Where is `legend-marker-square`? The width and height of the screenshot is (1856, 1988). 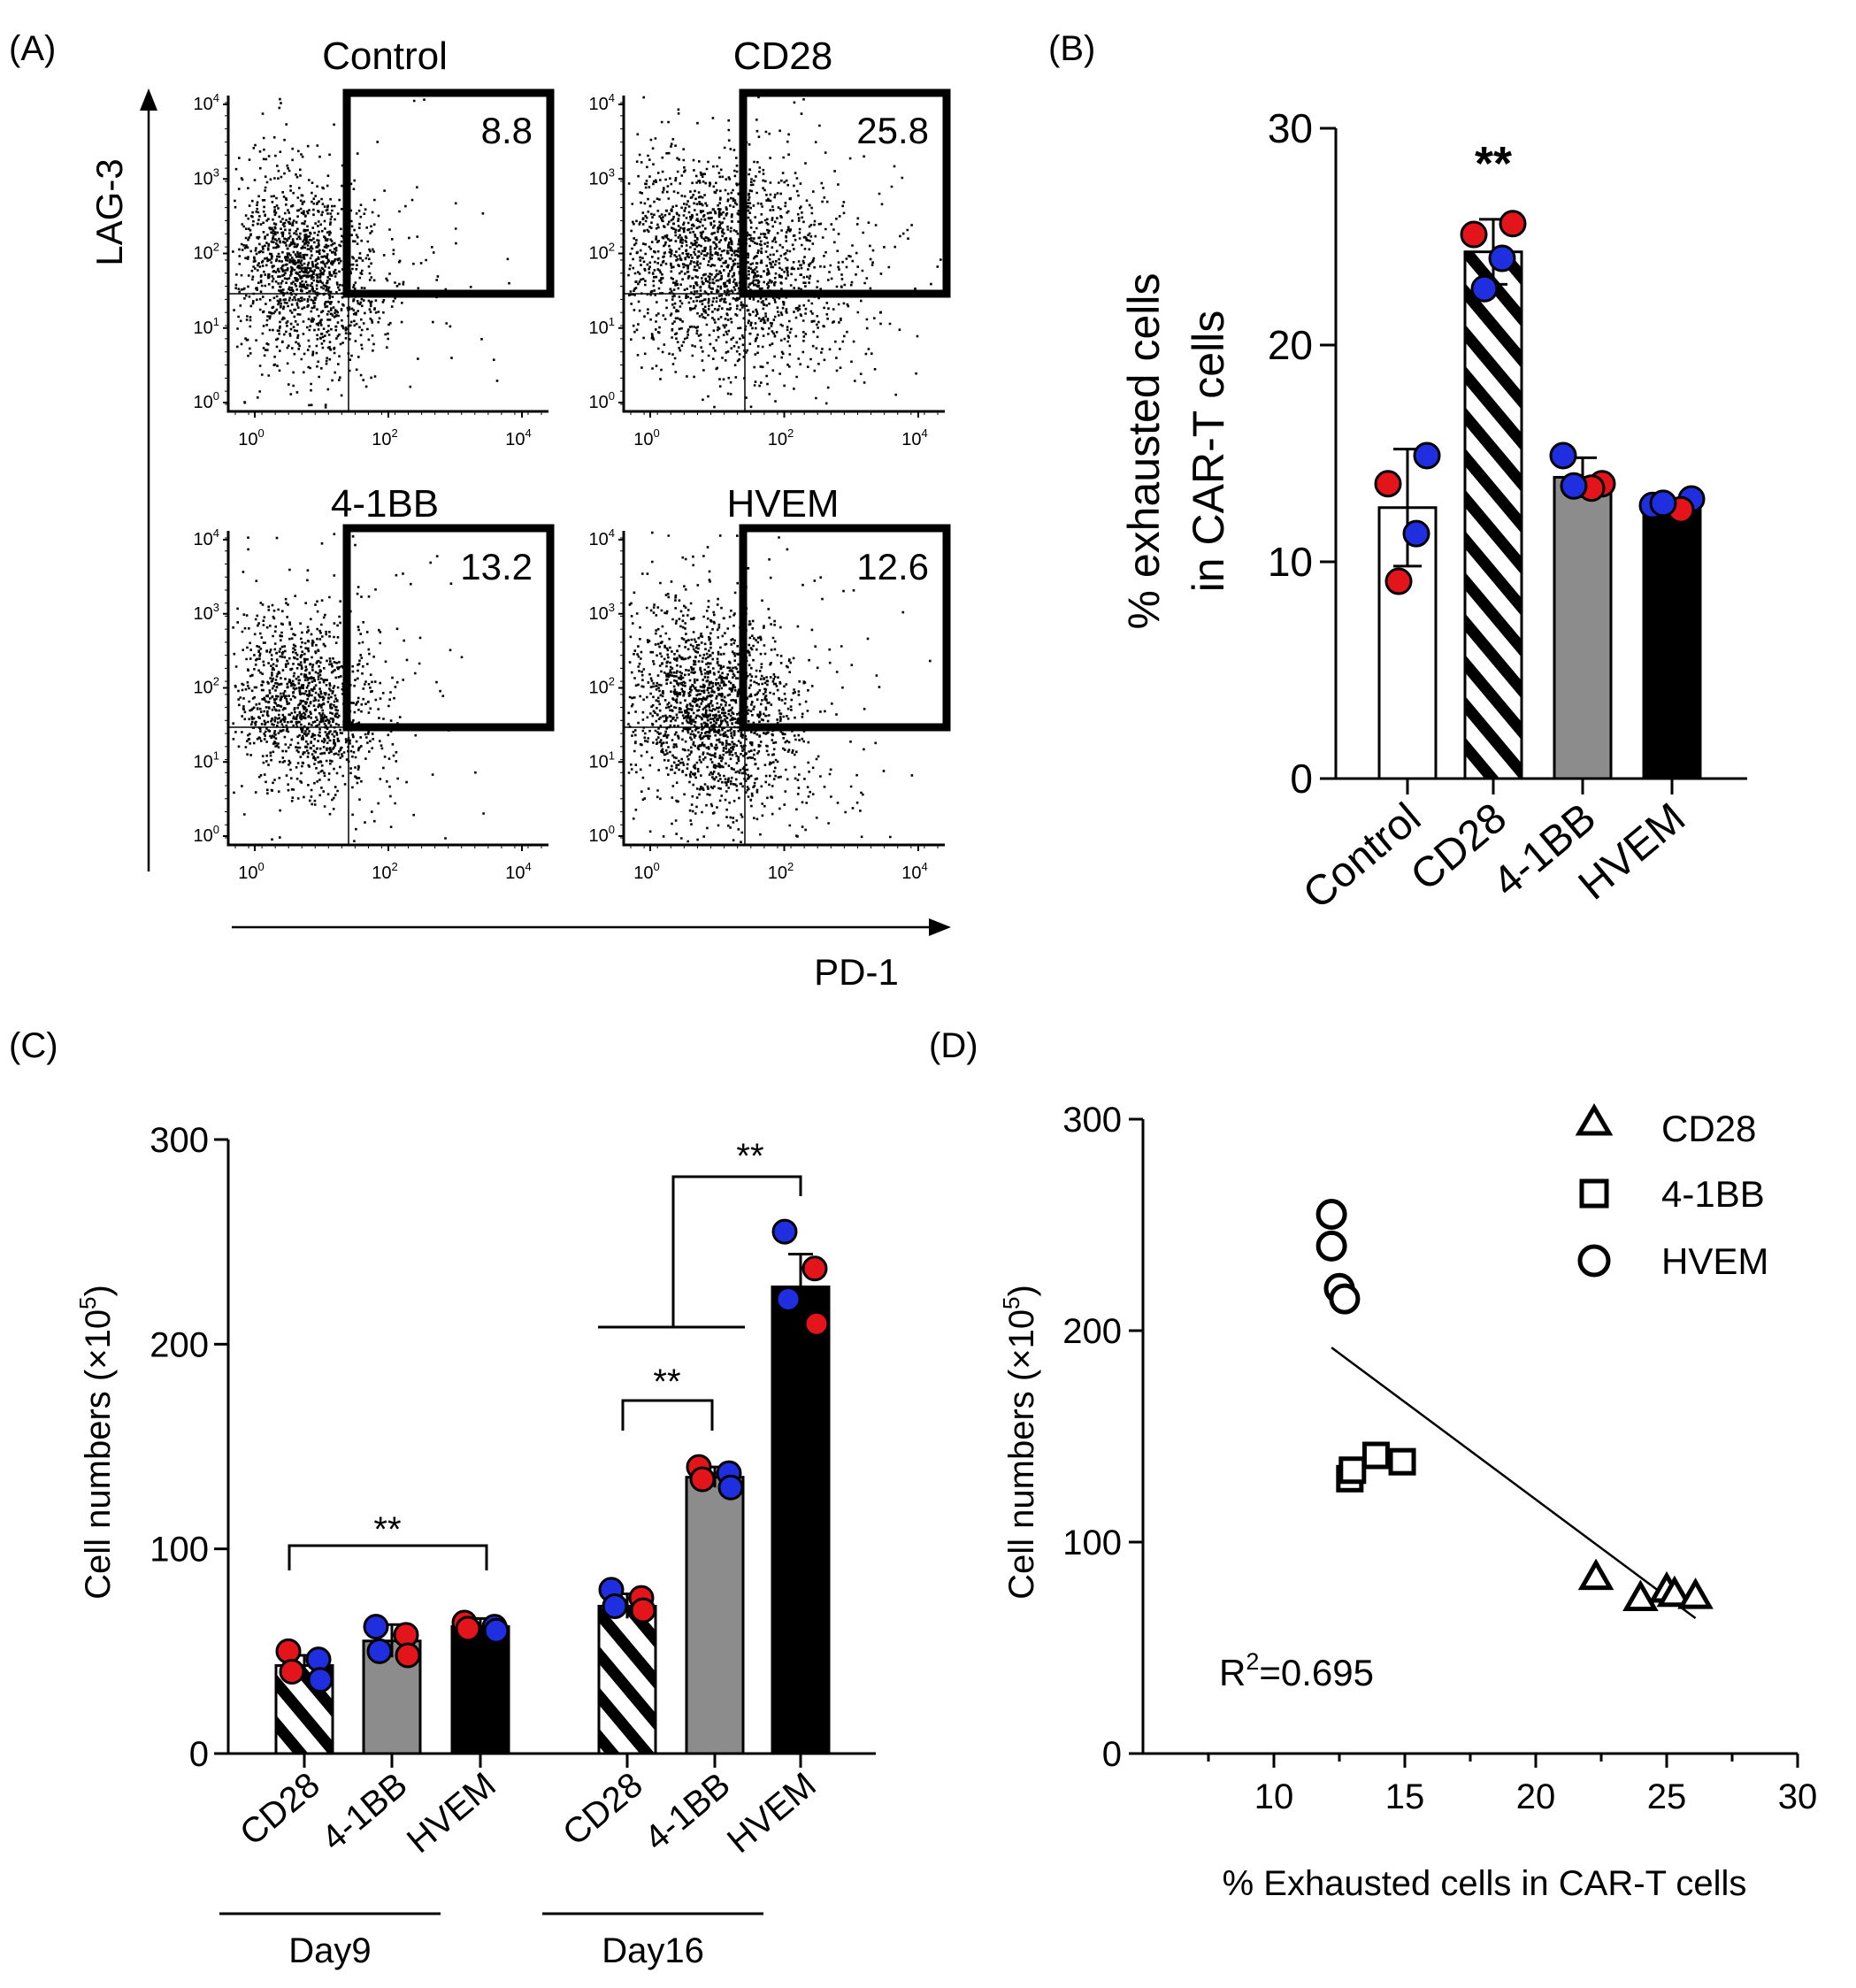
legend-marker-square is located at coordinates (1594, 1193).